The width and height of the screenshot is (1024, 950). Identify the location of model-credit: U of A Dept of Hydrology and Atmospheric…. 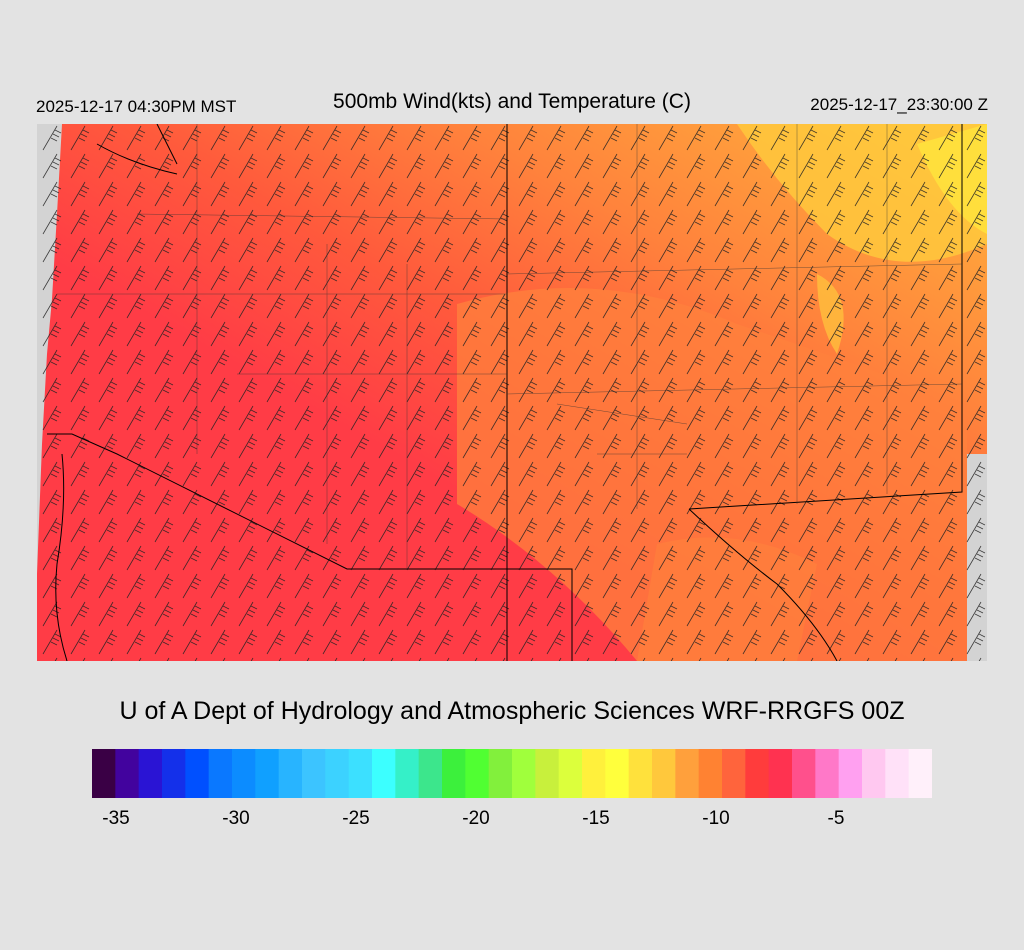
(512, 711).